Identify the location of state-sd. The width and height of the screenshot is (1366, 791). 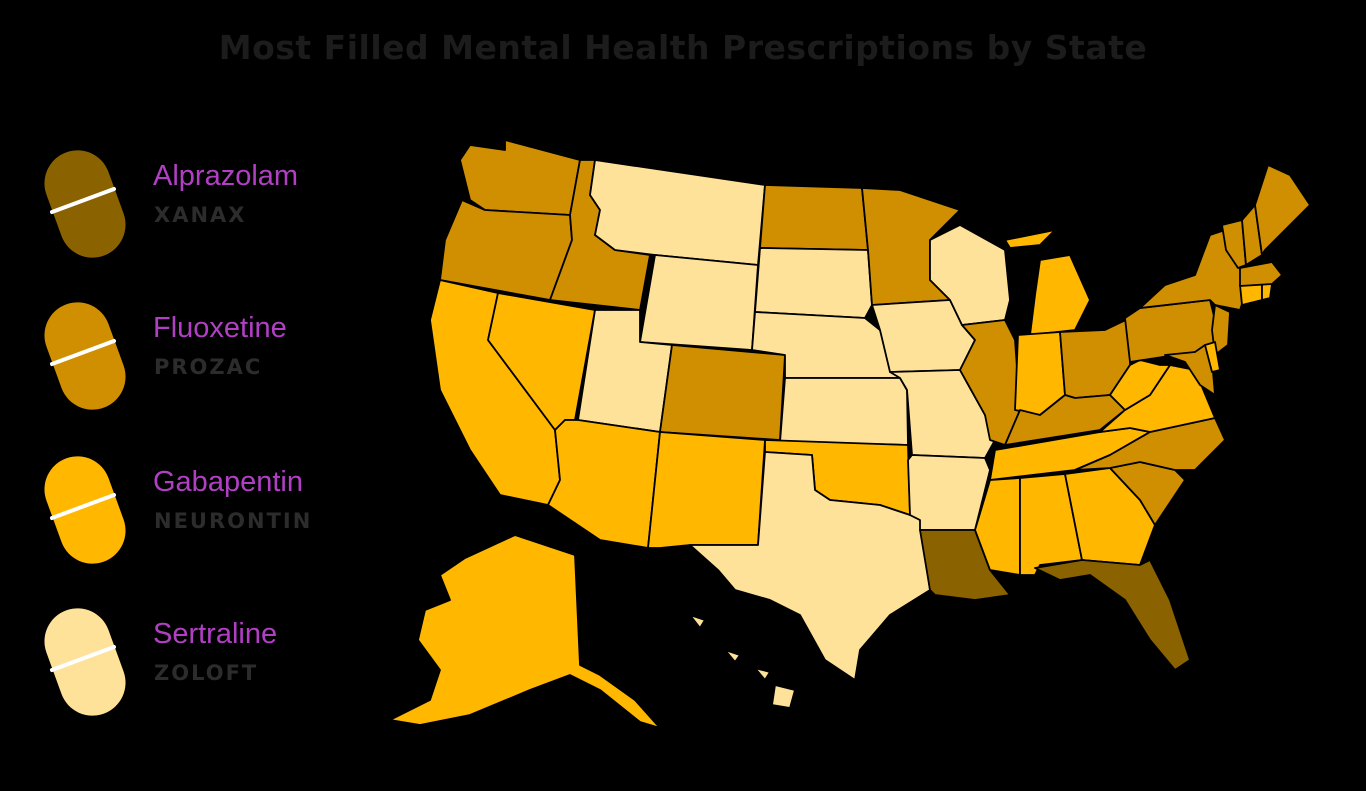
(813, 283).